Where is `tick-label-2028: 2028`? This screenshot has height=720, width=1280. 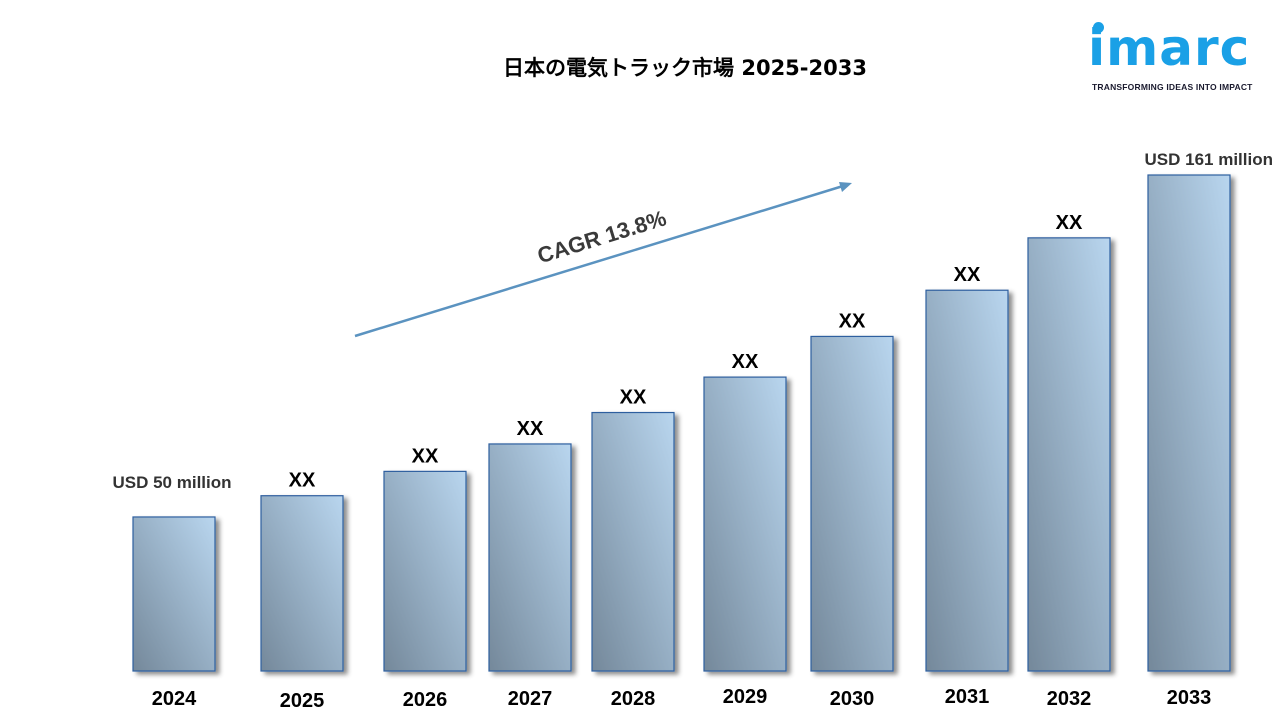 tick-label-2028: 2028 is located at coordinates (633, 699).